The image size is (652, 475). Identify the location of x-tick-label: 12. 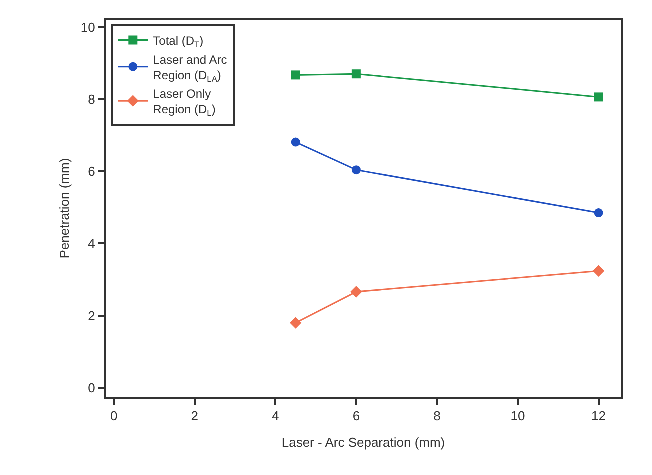
(599, 416).